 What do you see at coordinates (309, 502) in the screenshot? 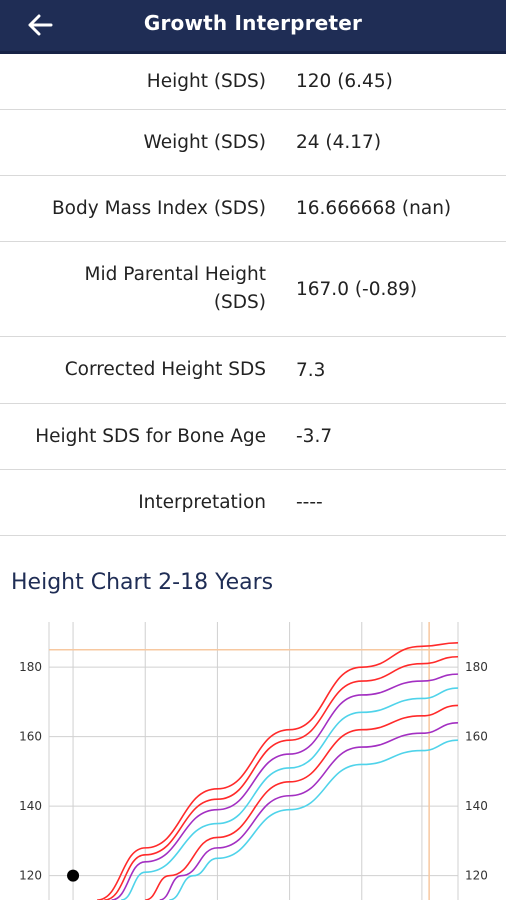
I see `result-value: ----` at bounding box center [309, 502].